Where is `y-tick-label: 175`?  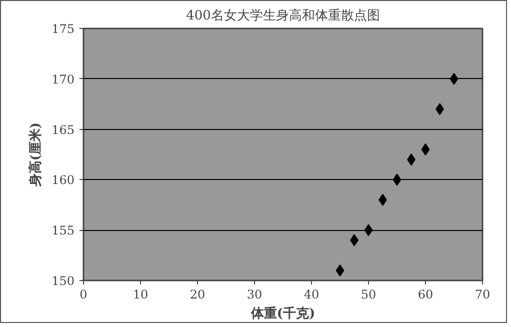 y-tick-label: 175 is located at coordinates (63, 29).